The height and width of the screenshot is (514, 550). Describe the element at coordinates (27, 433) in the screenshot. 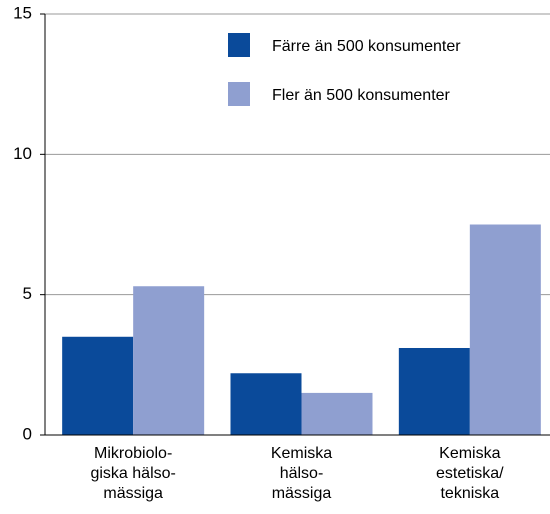

I see `y-tick-label: 0` at that location.